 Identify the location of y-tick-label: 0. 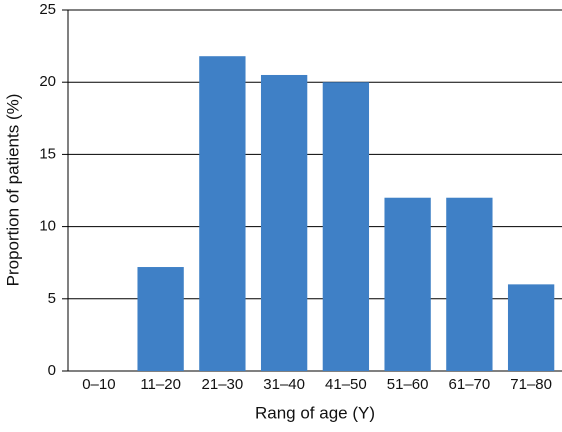
(52, 370).